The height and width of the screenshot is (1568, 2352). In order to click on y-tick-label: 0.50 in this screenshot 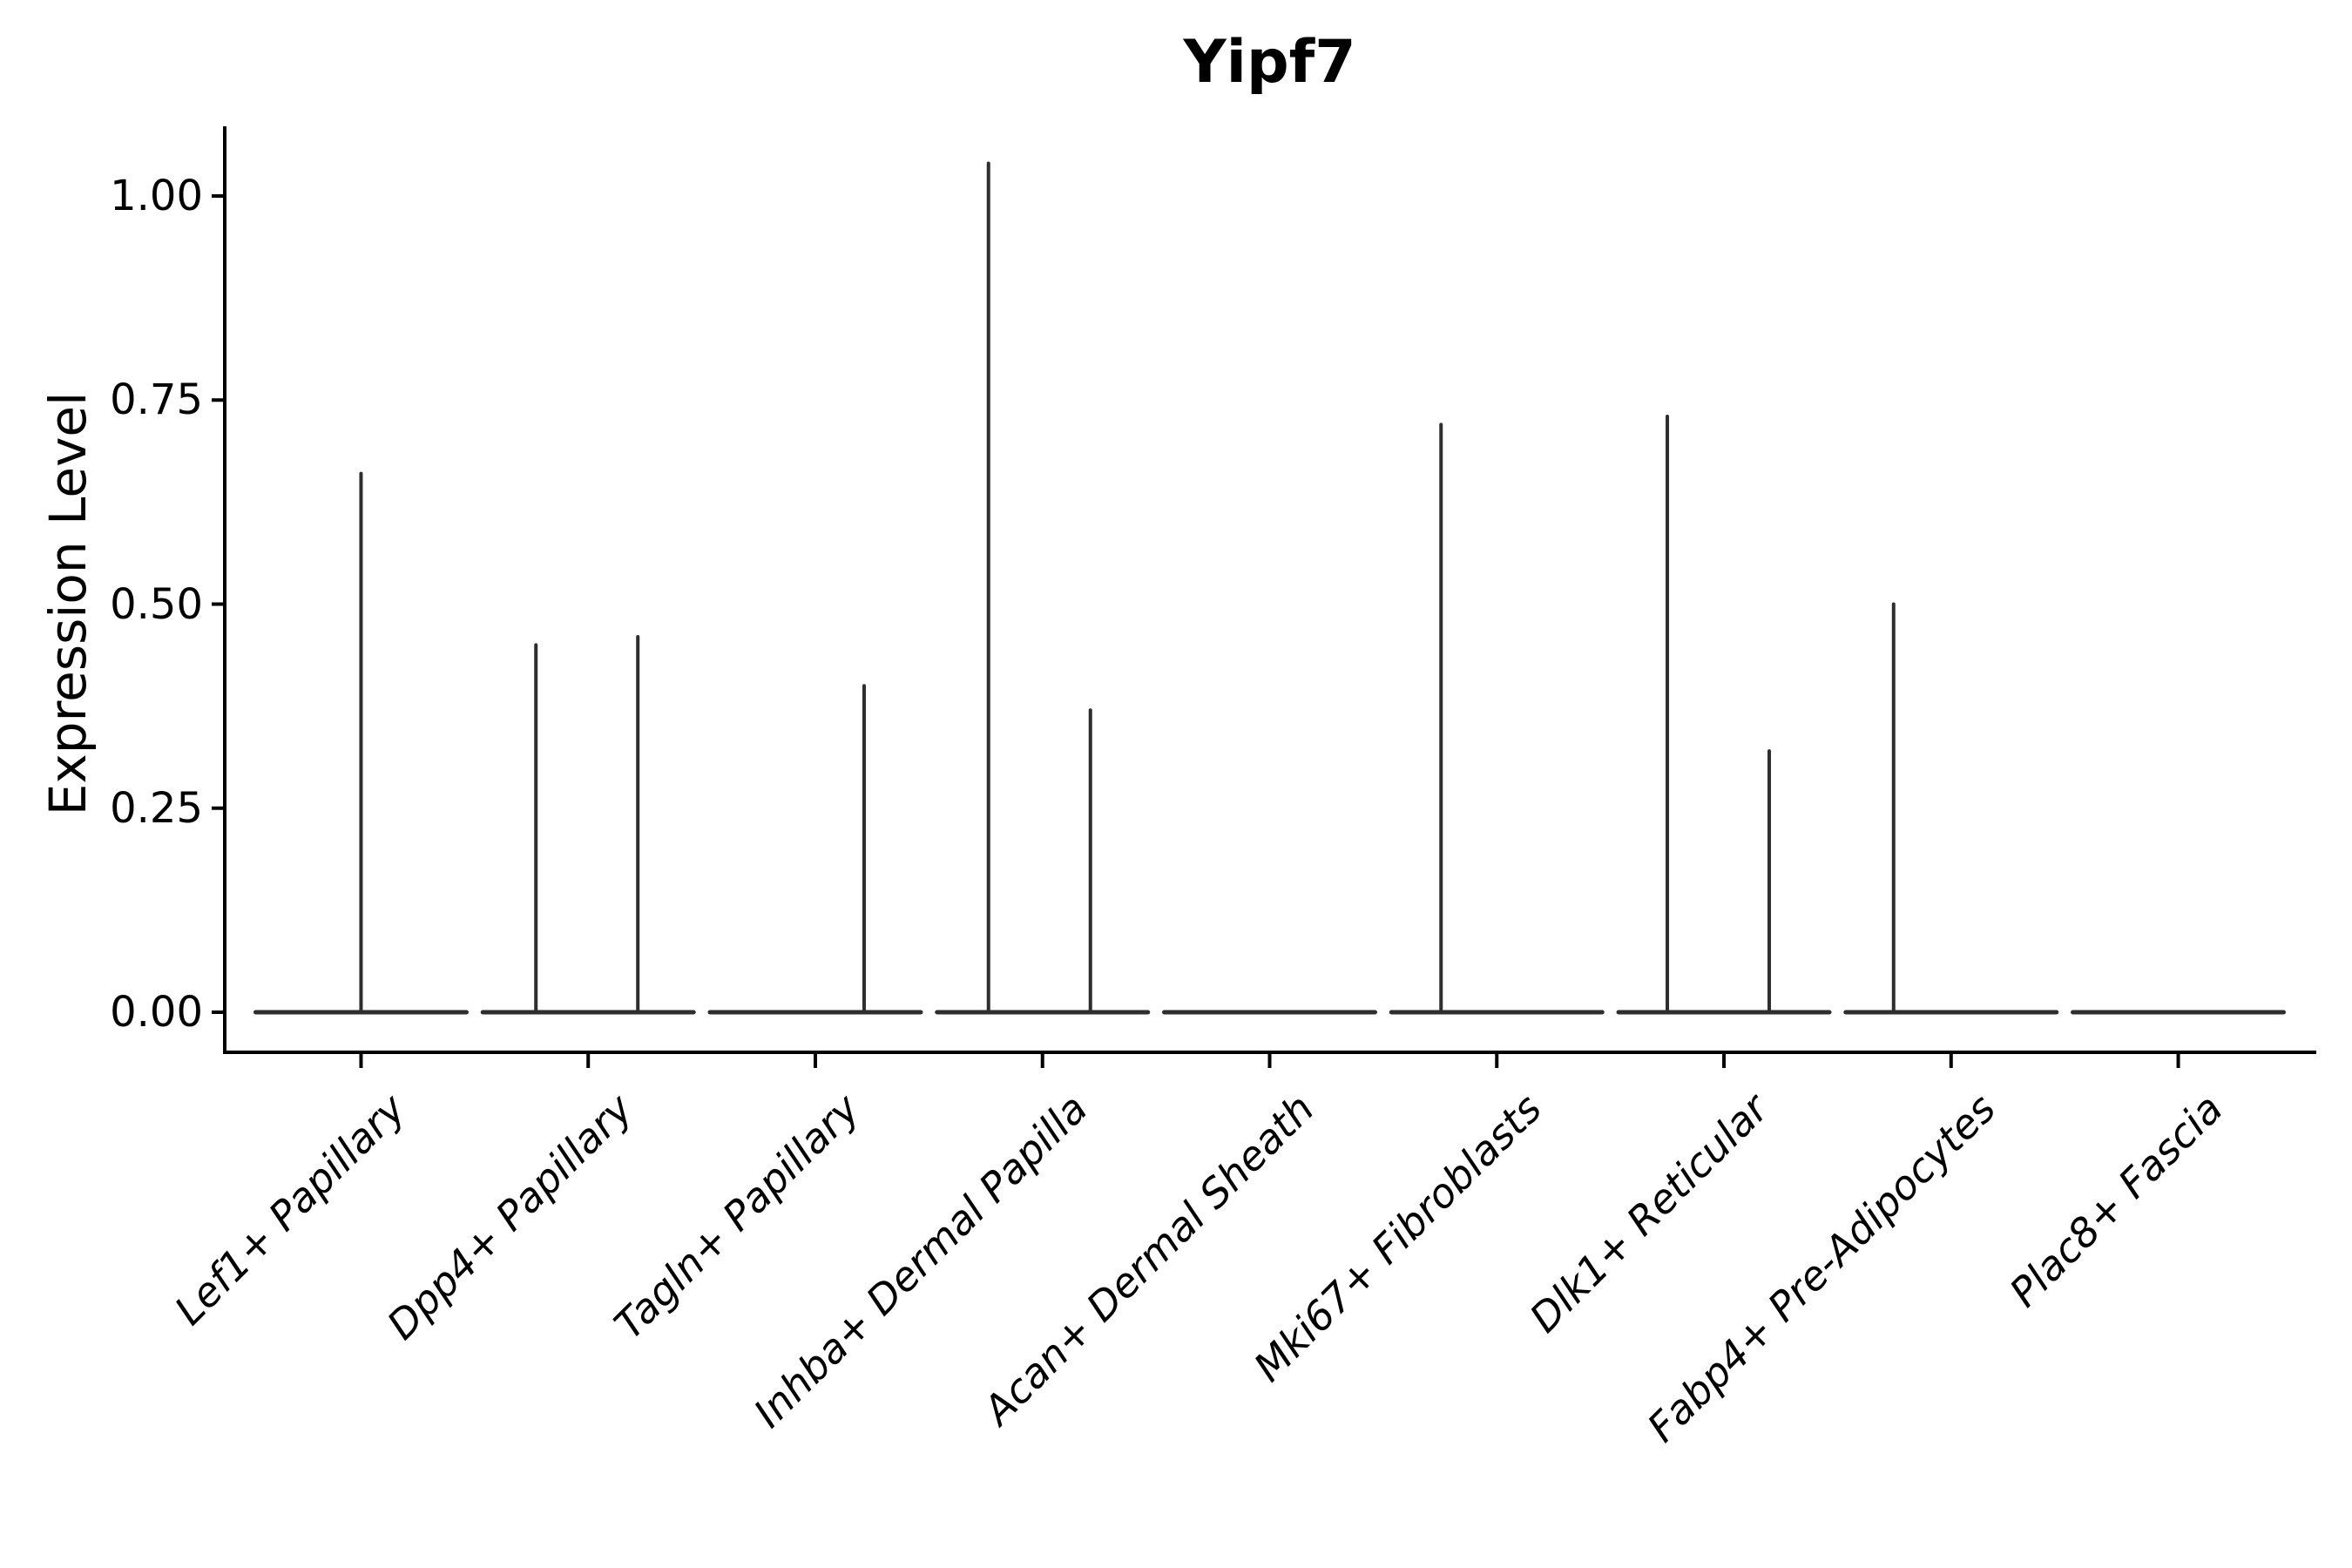, I will do `click(156, 604)`.